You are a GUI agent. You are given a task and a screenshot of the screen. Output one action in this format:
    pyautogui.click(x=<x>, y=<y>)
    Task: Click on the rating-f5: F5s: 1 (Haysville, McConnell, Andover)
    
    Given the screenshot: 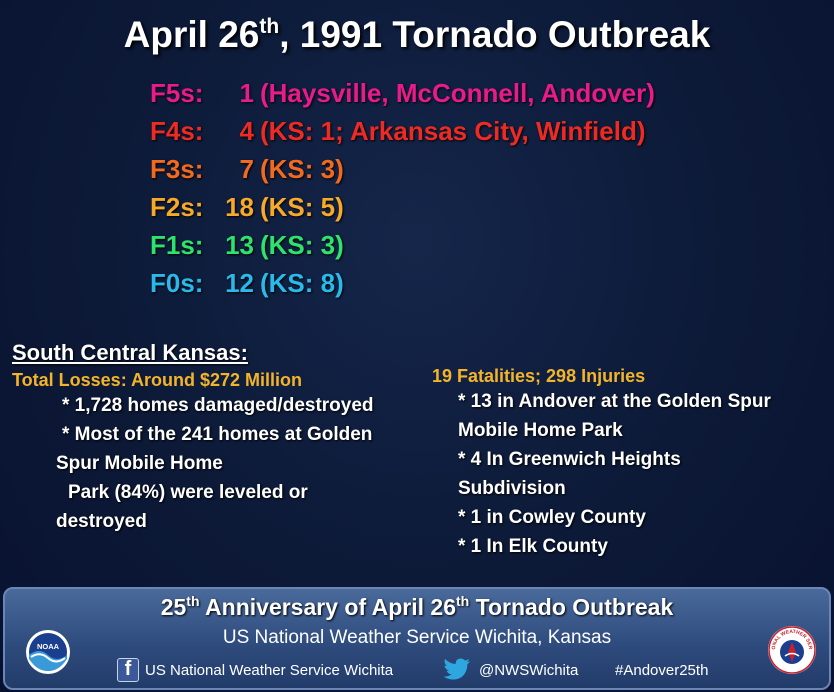 What is the action you would take?
    pyautogui.click(x=402, y=97)
    